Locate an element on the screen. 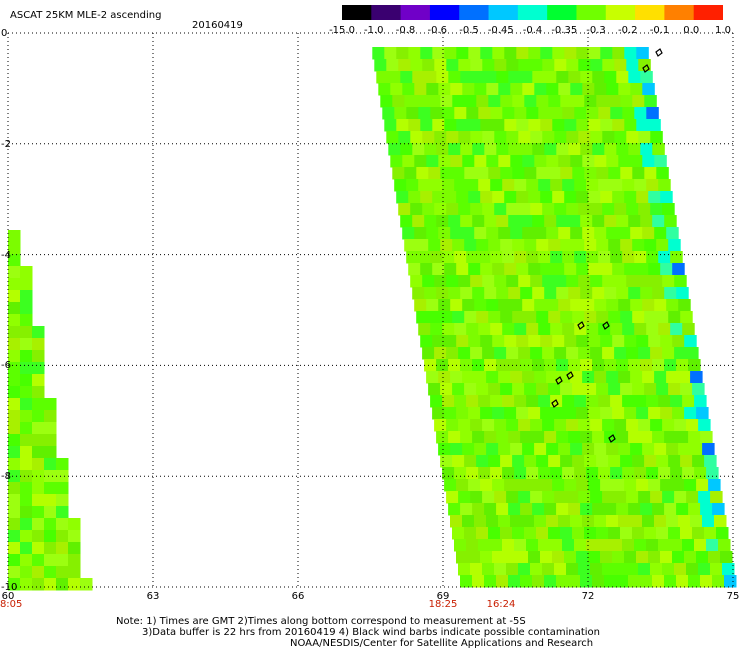 The image size is (740, 650). product-title: ASCAT 25KM MLE-2 ascending is located at coordinates (86, 15).